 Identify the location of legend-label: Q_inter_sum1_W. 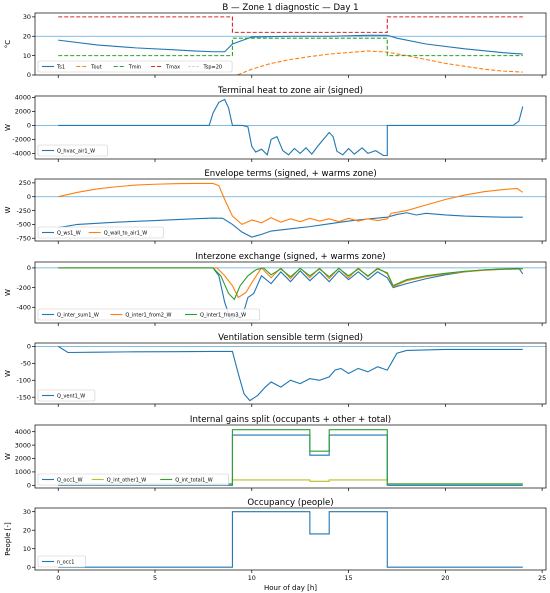
(78, 315).